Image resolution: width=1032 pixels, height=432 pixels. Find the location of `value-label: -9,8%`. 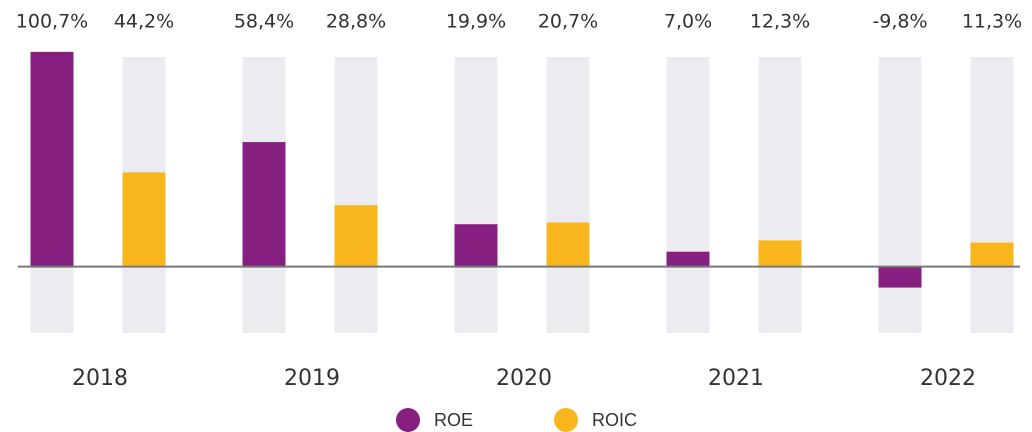

value-label: -9,8% is located at coordinates (899, 22).